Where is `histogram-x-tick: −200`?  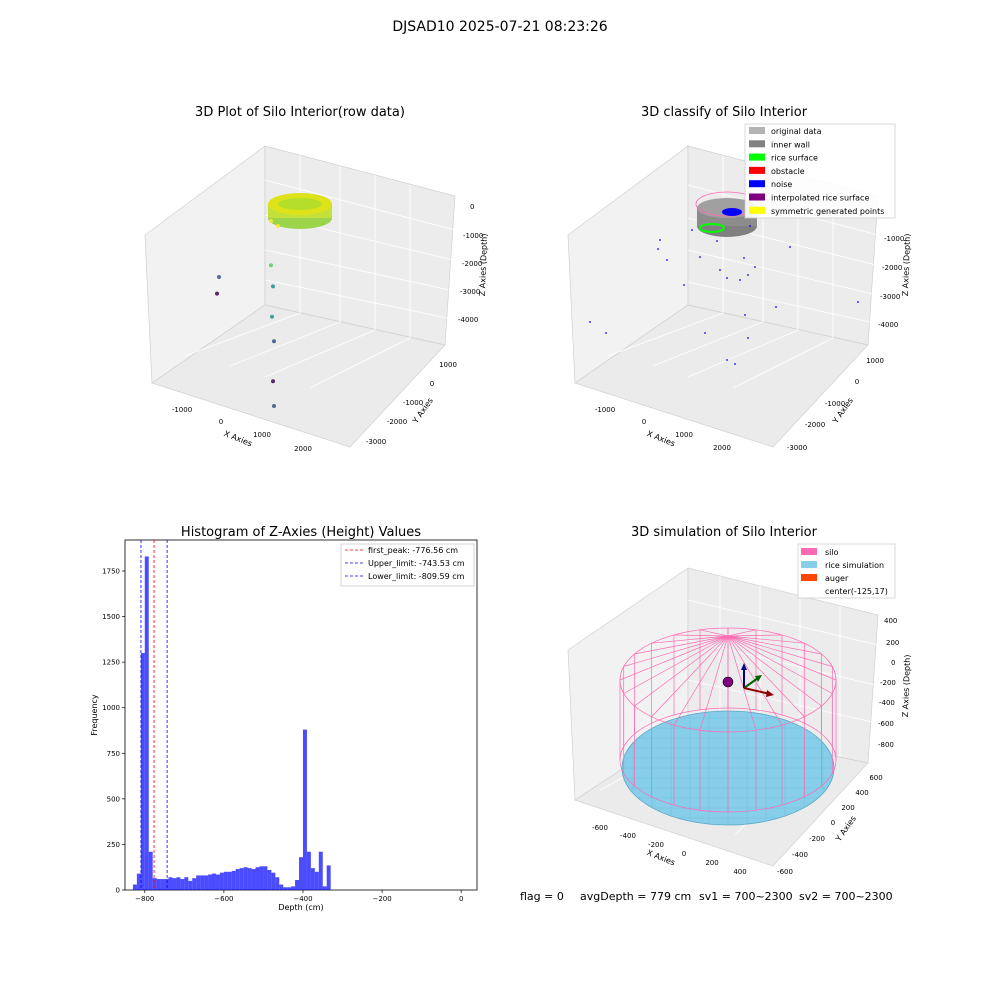
histogram-x-tick: −200 is located at coordinates (381, 899).